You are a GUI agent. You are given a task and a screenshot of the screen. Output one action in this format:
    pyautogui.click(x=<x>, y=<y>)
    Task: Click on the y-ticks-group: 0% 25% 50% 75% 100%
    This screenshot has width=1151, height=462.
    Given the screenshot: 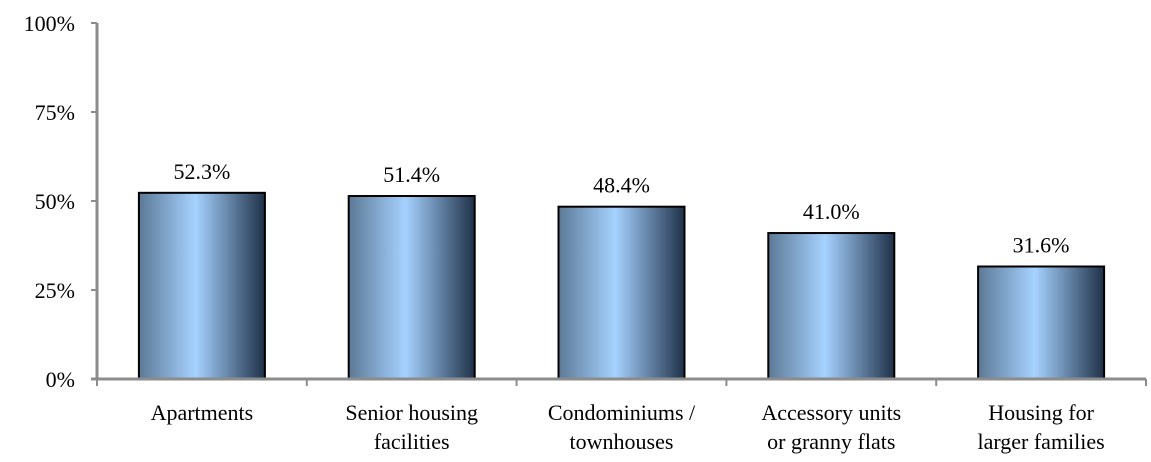 What is the action you would take?
    pyautogui.click(x=60, y=201)
    